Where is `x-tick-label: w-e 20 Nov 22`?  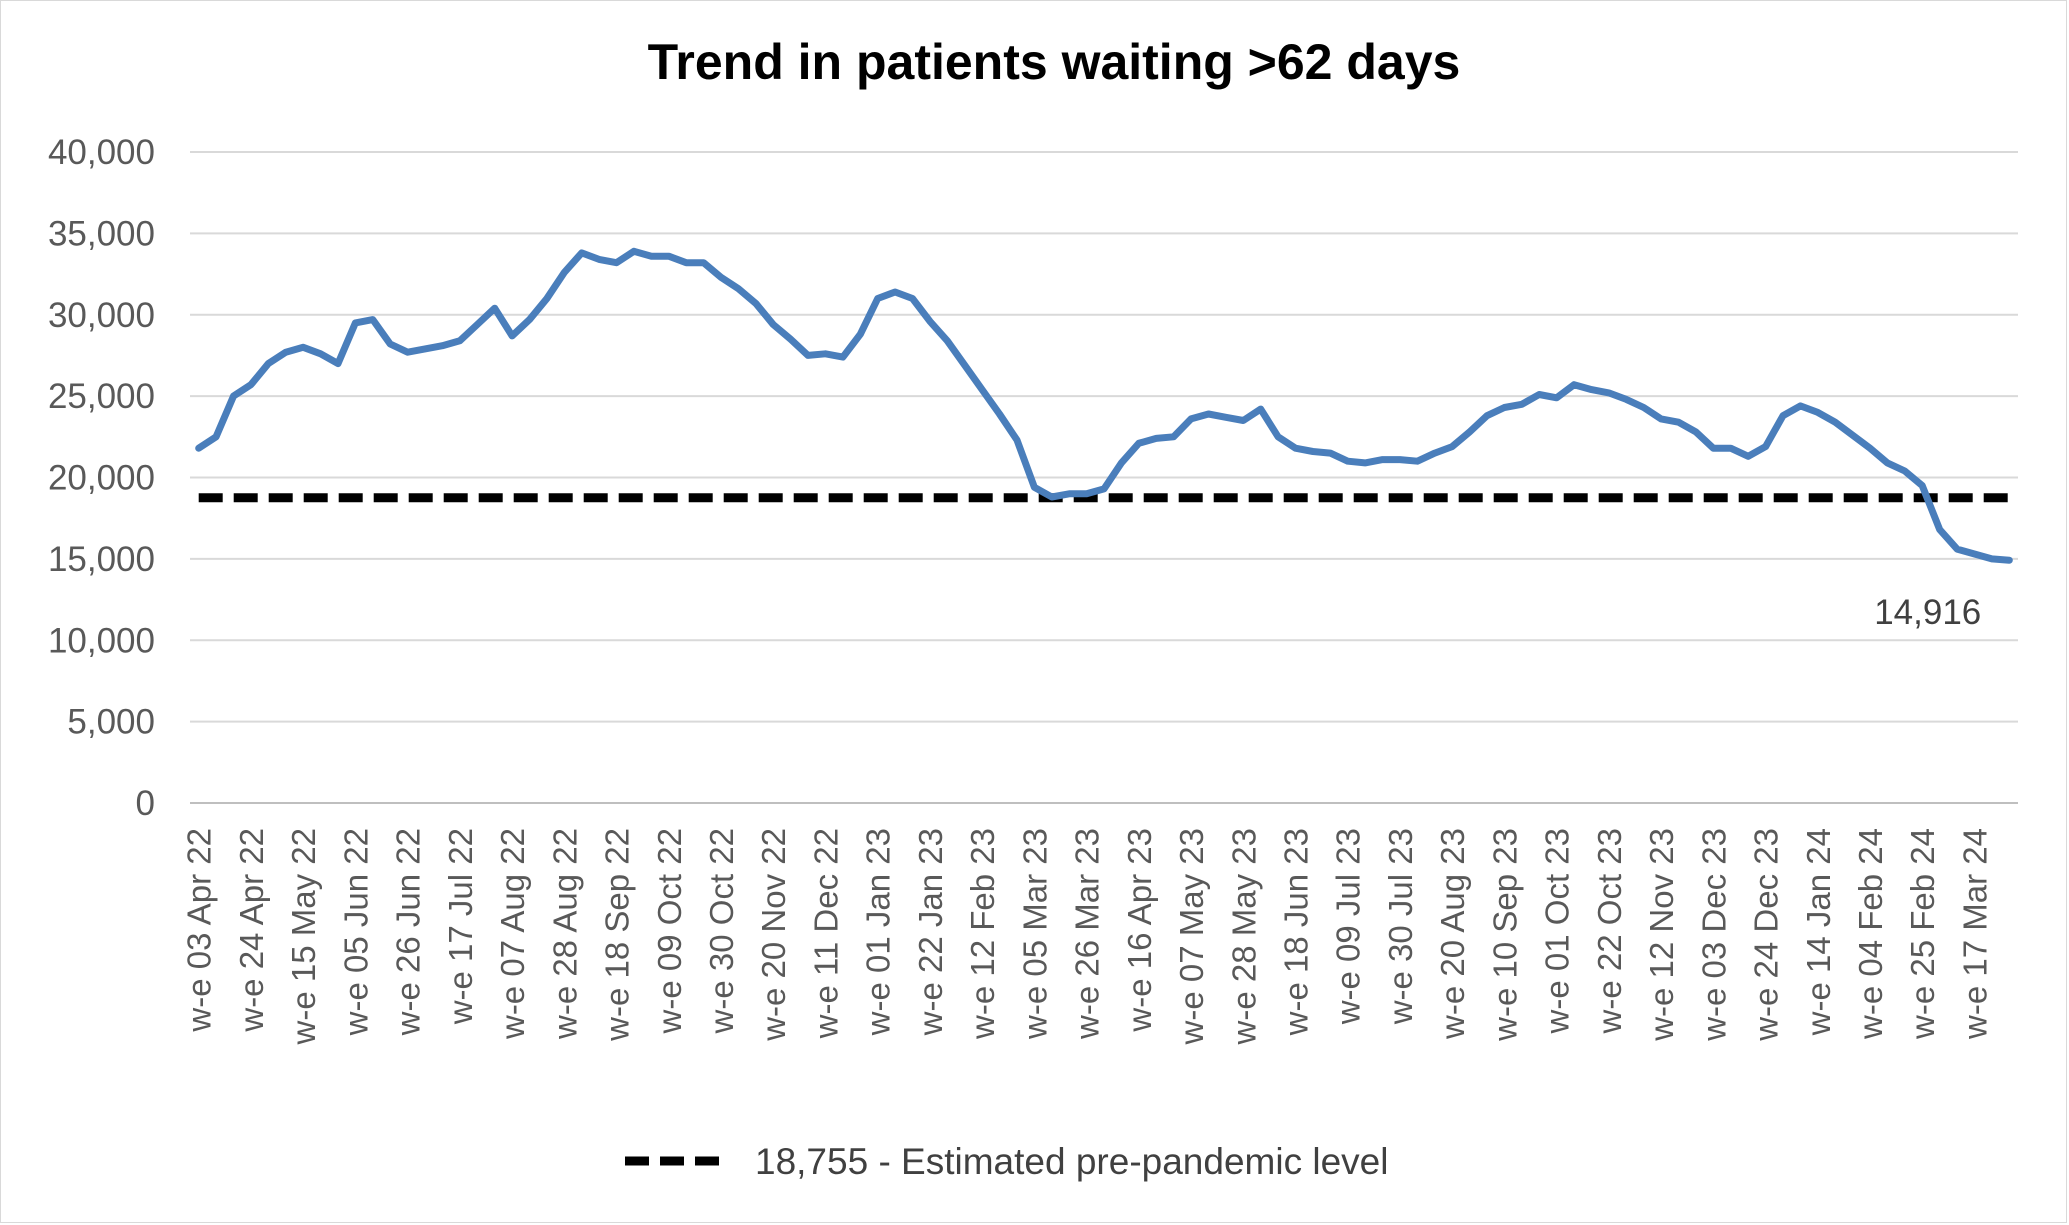 x-tick-label: w-e 20 Nov 22 is located at coordinates (773, 935).